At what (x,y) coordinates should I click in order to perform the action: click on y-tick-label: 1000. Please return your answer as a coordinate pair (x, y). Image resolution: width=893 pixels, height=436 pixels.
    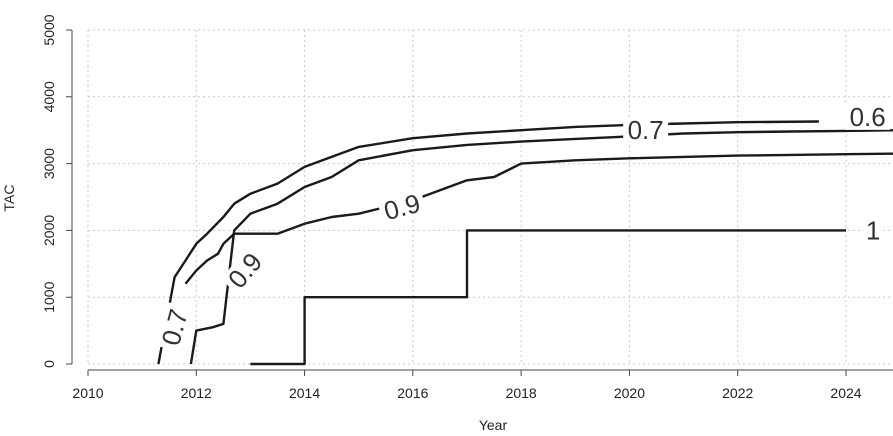
    Looking at the image, I should click on (49, 296).